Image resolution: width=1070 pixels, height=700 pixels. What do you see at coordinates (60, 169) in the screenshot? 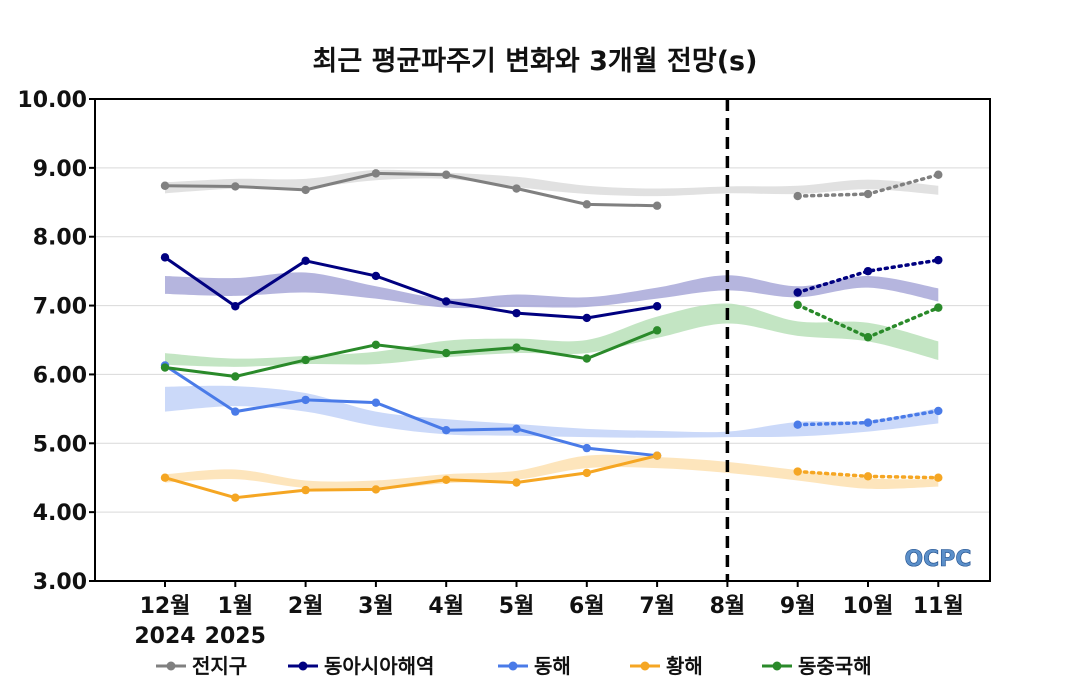
I see `y-tick-label: 9.00` at bounding box center [60, 169].